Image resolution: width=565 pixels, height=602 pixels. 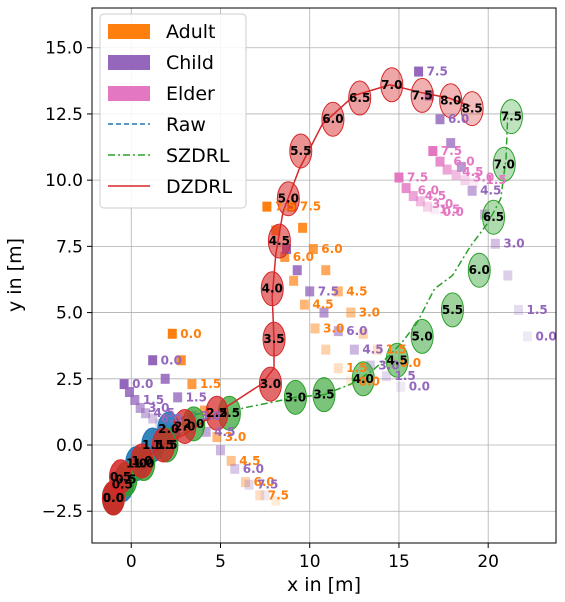 I want to click on y-tick-label: 0.0, so click(x=69, y=446).